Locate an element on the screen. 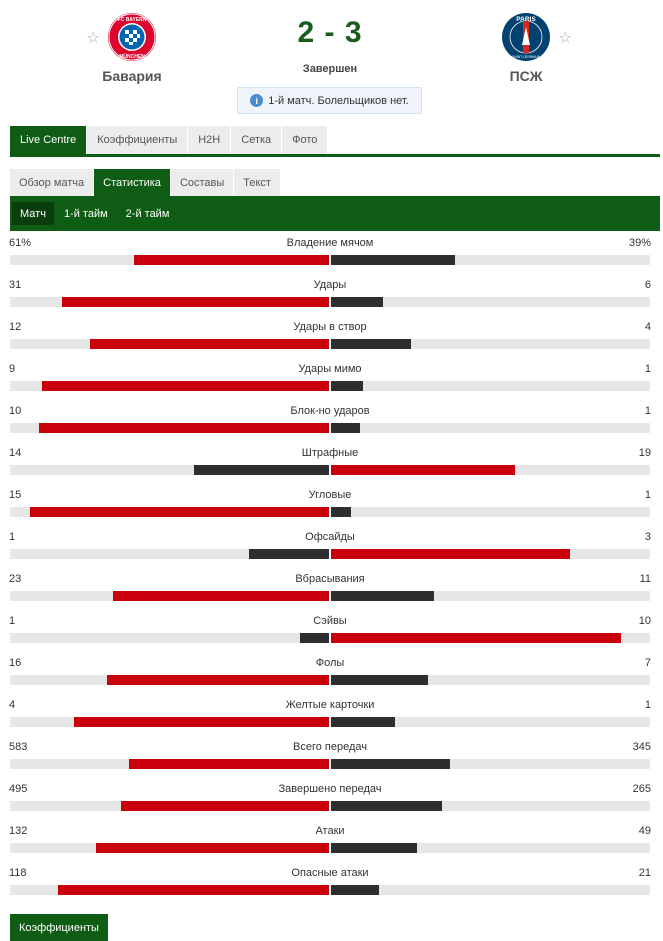 This screenshot has width=663, height=941. stat-home-value: 9 is located at coordinates (12, 369).